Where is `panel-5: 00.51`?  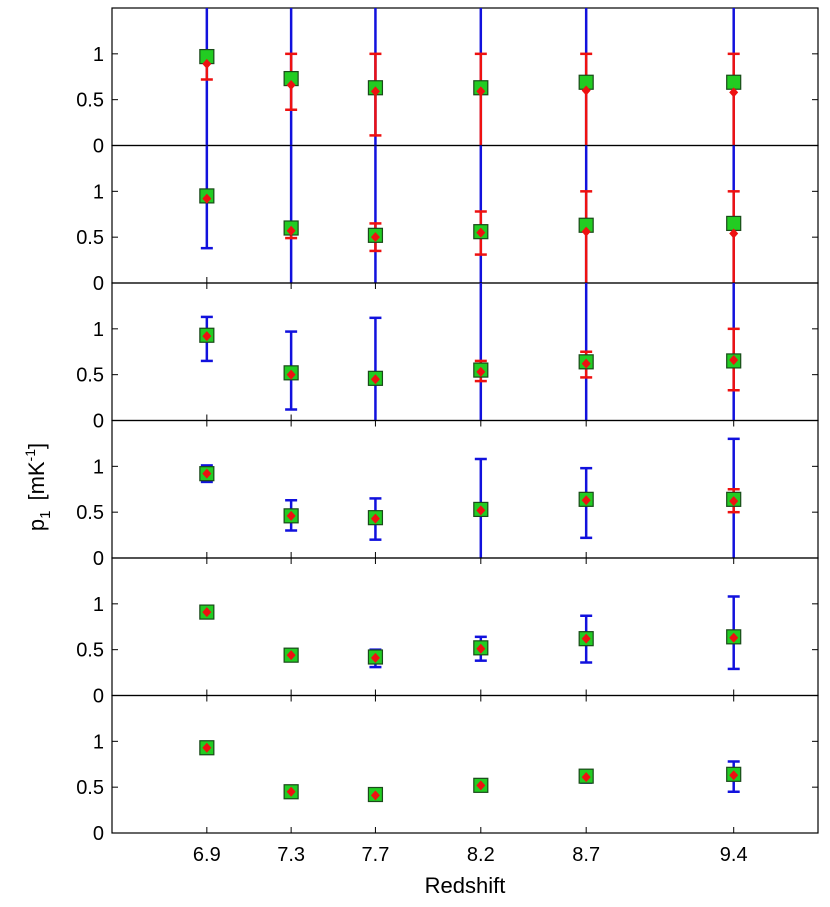
panel-5: 00.51 is located at coordinates (447, 632).